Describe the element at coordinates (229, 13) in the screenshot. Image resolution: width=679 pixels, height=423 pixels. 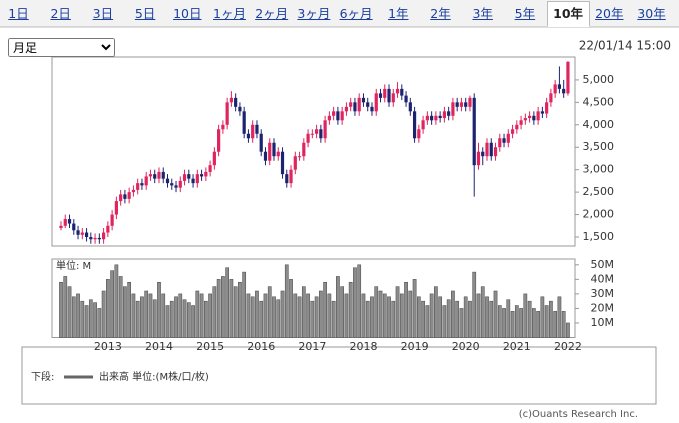
I see `period-tab: 1ヶ月` at that location.